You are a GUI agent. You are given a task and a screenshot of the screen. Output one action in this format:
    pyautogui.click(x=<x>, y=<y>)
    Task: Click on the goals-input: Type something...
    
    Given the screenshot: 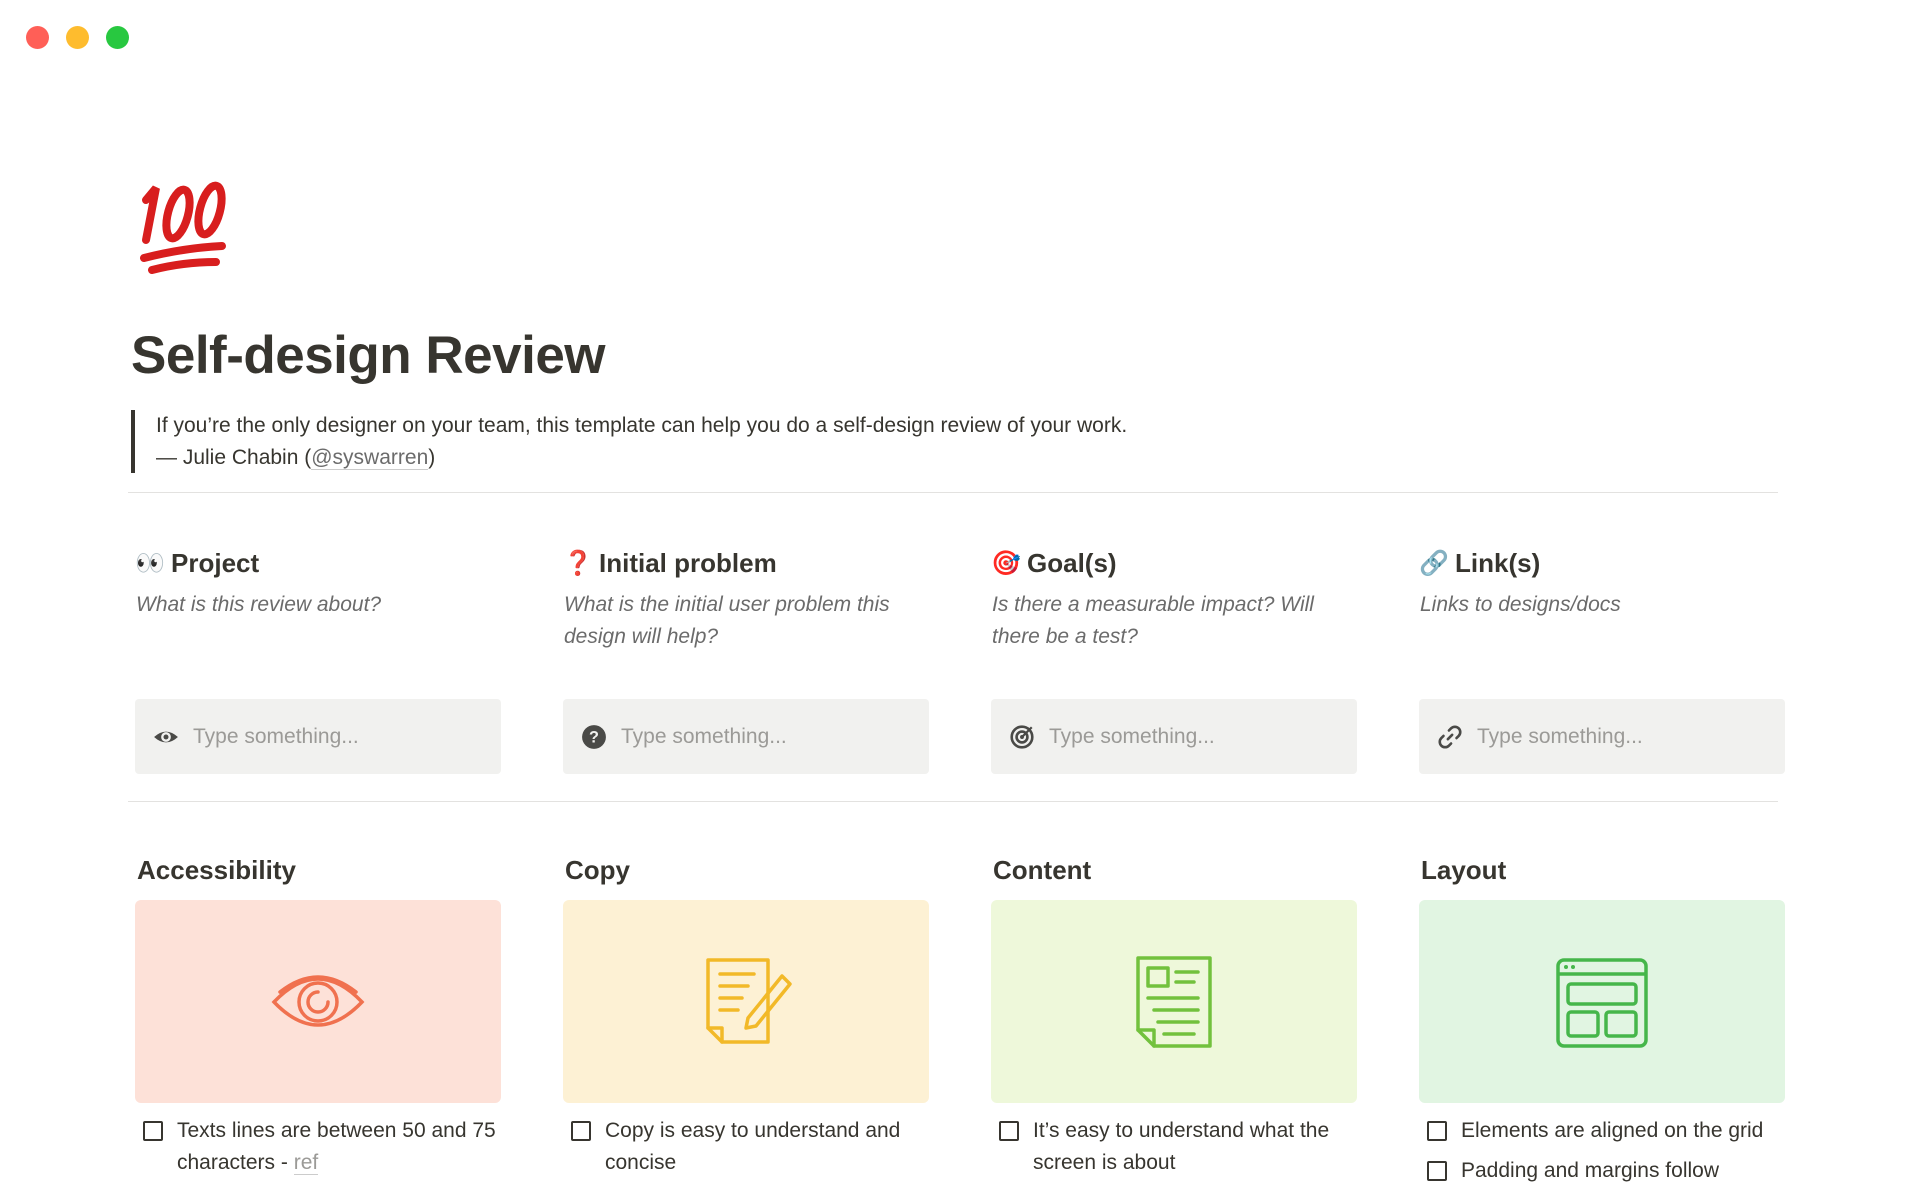 What is the action you would take?
    pyautogui.click(x=1174, y=736)
    